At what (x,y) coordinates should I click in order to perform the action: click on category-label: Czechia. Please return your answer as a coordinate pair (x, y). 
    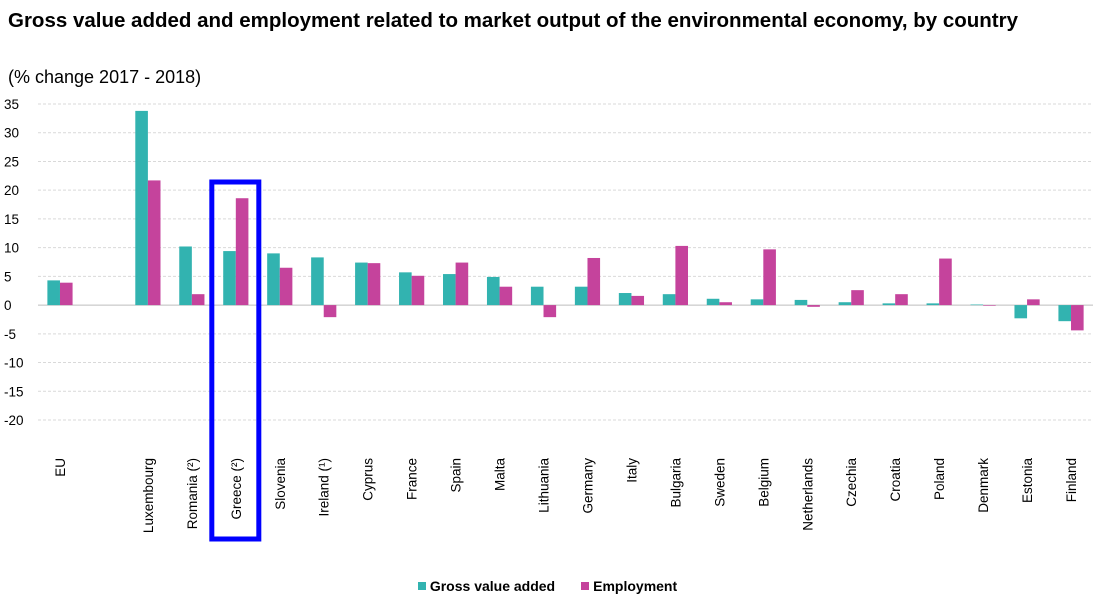
    Looking at the image, I should click on (851, 482).